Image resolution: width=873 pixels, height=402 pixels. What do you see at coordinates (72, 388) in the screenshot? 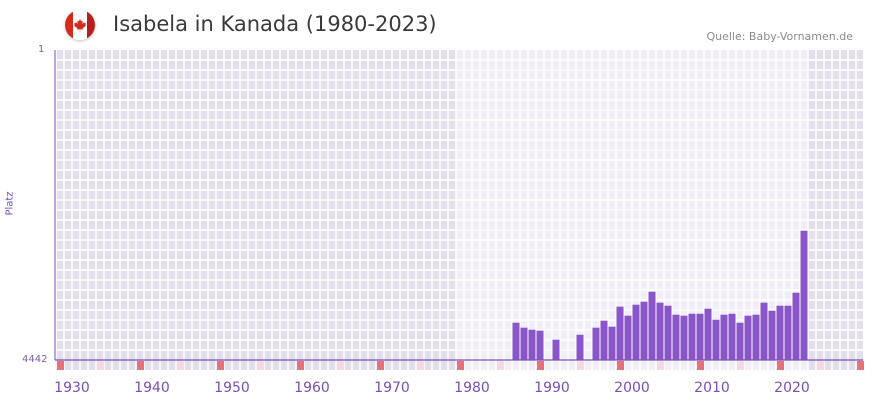
I see `x-tick-label: 1930` at bounding box center [72, 388].